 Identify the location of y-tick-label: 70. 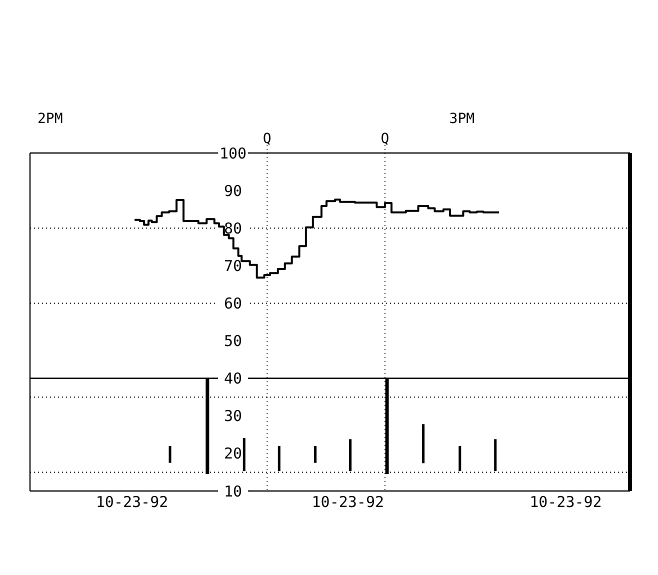
(233, 265).